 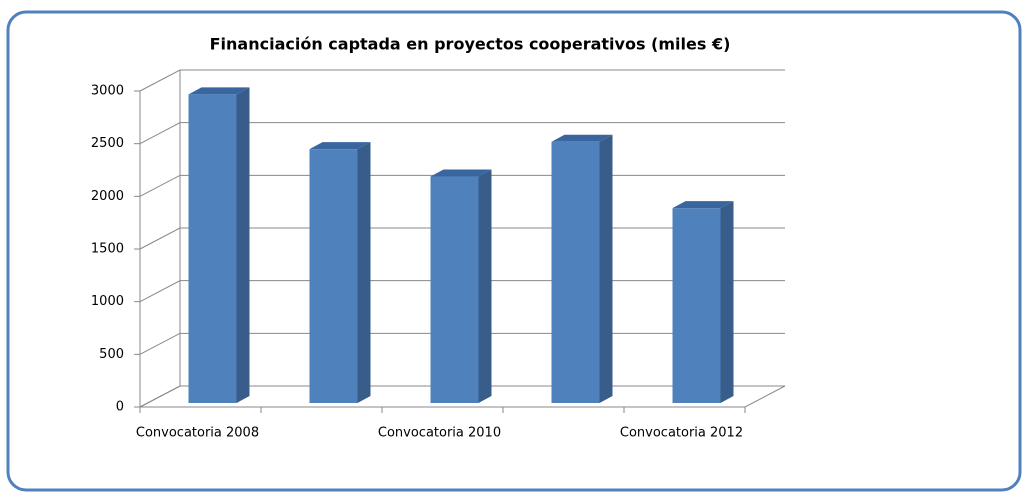 What do you see at coordinates (120, 407) in the screenshot?
I see `y-tick-label: 0` at bounding box center [120, 407].